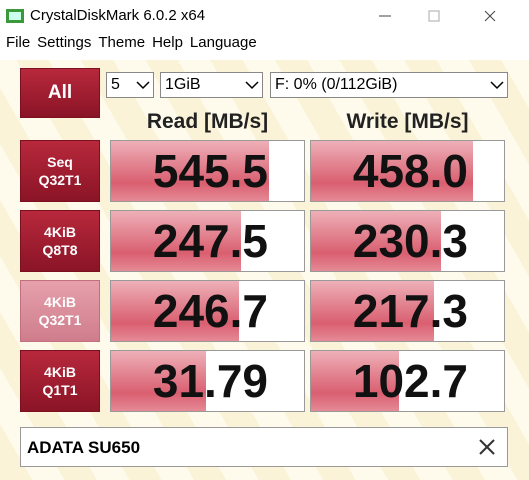 Image resolution: width=529 pixels, height=480 pixels. I want to click on drive-select: F: 0% (0/112GiB), so click(389, 85).